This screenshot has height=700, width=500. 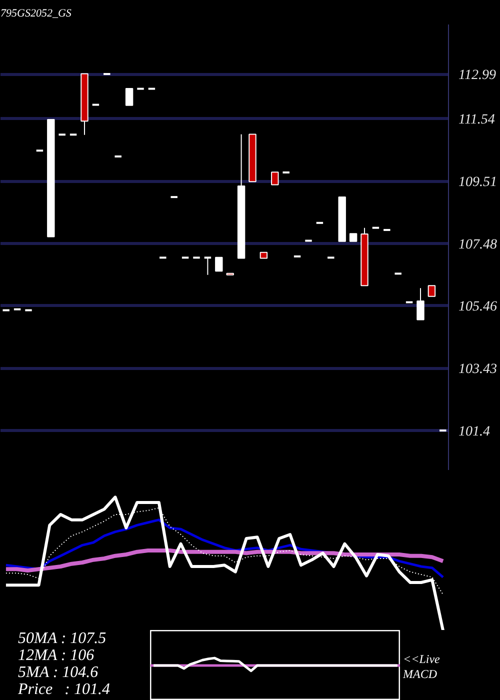 What do you see at coordinates (477, 76) in the screenshot?
I see `y-tick-label: 112.99` at bounding box center [477, 76].